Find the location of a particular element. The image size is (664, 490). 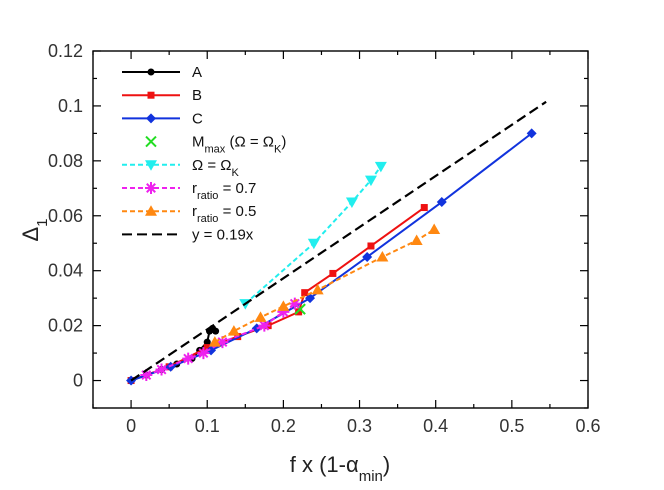

x-tick-label: 0 is located at coordinates (131, 426).